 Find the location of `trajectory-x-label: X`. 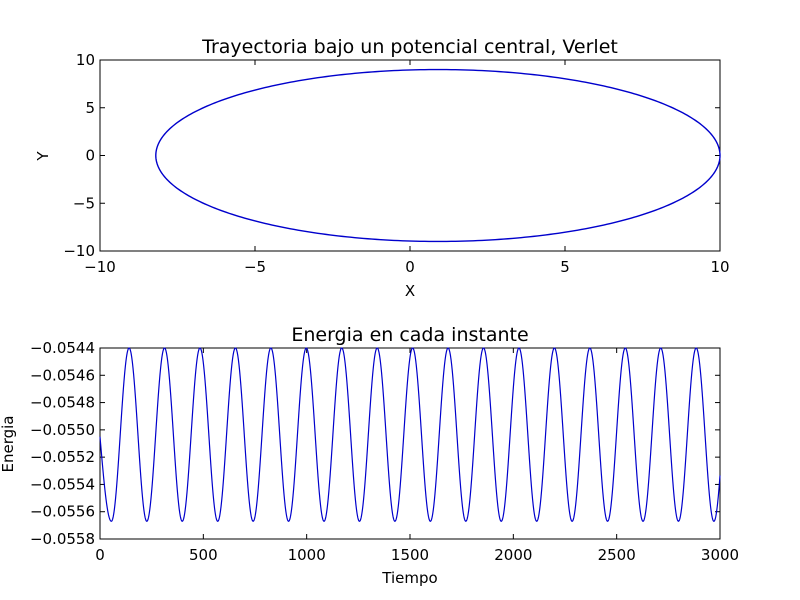

trajectory-x-label: X is located at coordinates (410, 291).